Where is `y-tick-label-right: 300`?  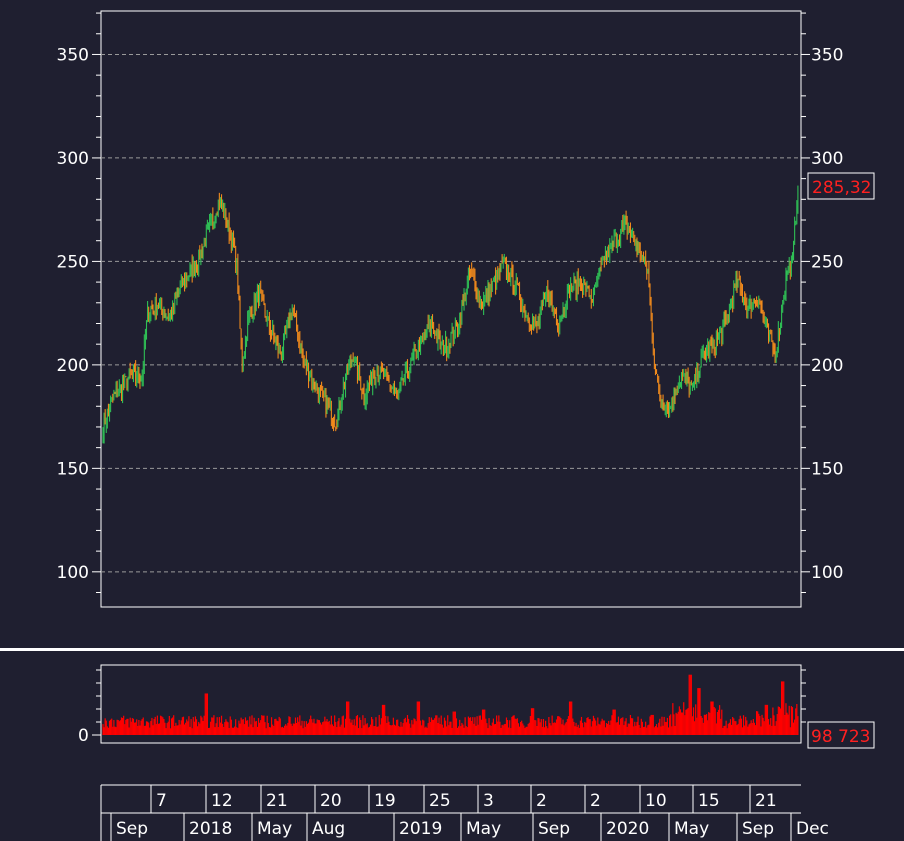 y-tick-label-right: 300 is located at coordinates (827, 159).